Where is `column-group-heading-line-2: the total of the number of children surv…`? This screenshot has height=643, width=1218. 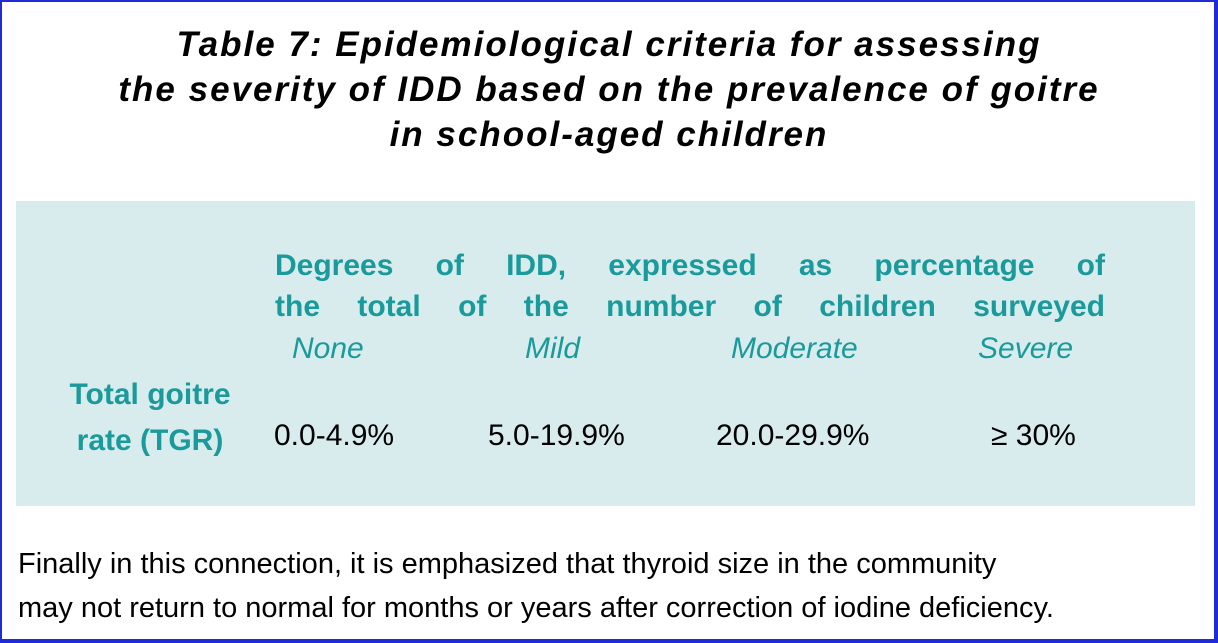 column-group-heading-line-2: the total of the number of children surv… is located at coordinates (690, 306).